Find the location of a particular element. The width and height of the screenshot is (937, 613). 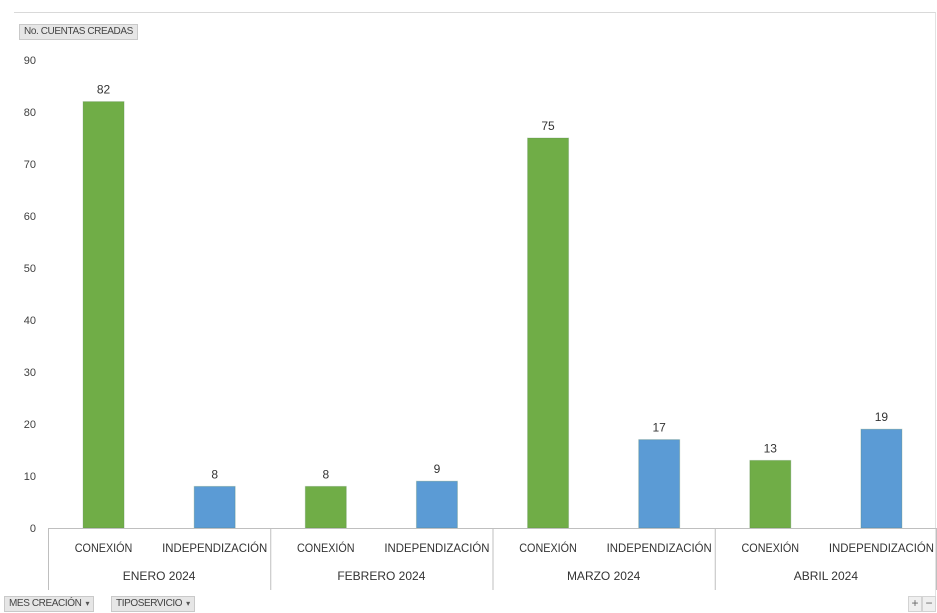

value-field-button: No. CUENTAS CREADAS is located at coordinates (78, 32).